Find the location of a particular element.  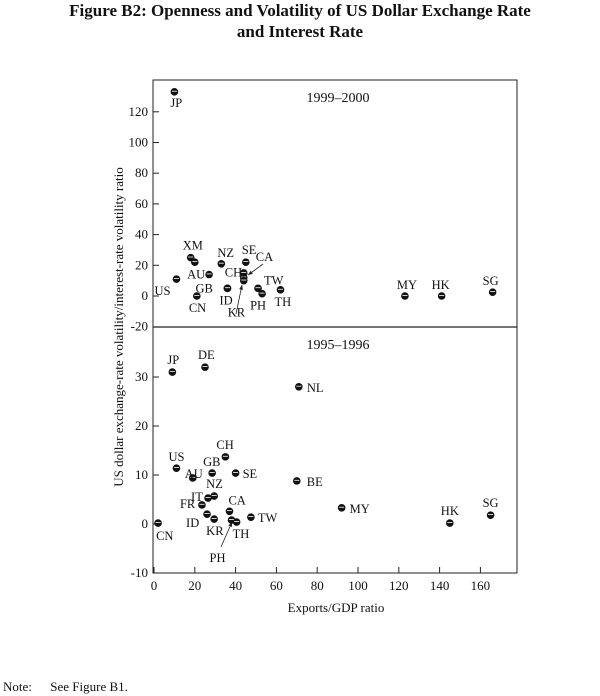

x-tick-label: 160 is located at coordinates (481, 585).